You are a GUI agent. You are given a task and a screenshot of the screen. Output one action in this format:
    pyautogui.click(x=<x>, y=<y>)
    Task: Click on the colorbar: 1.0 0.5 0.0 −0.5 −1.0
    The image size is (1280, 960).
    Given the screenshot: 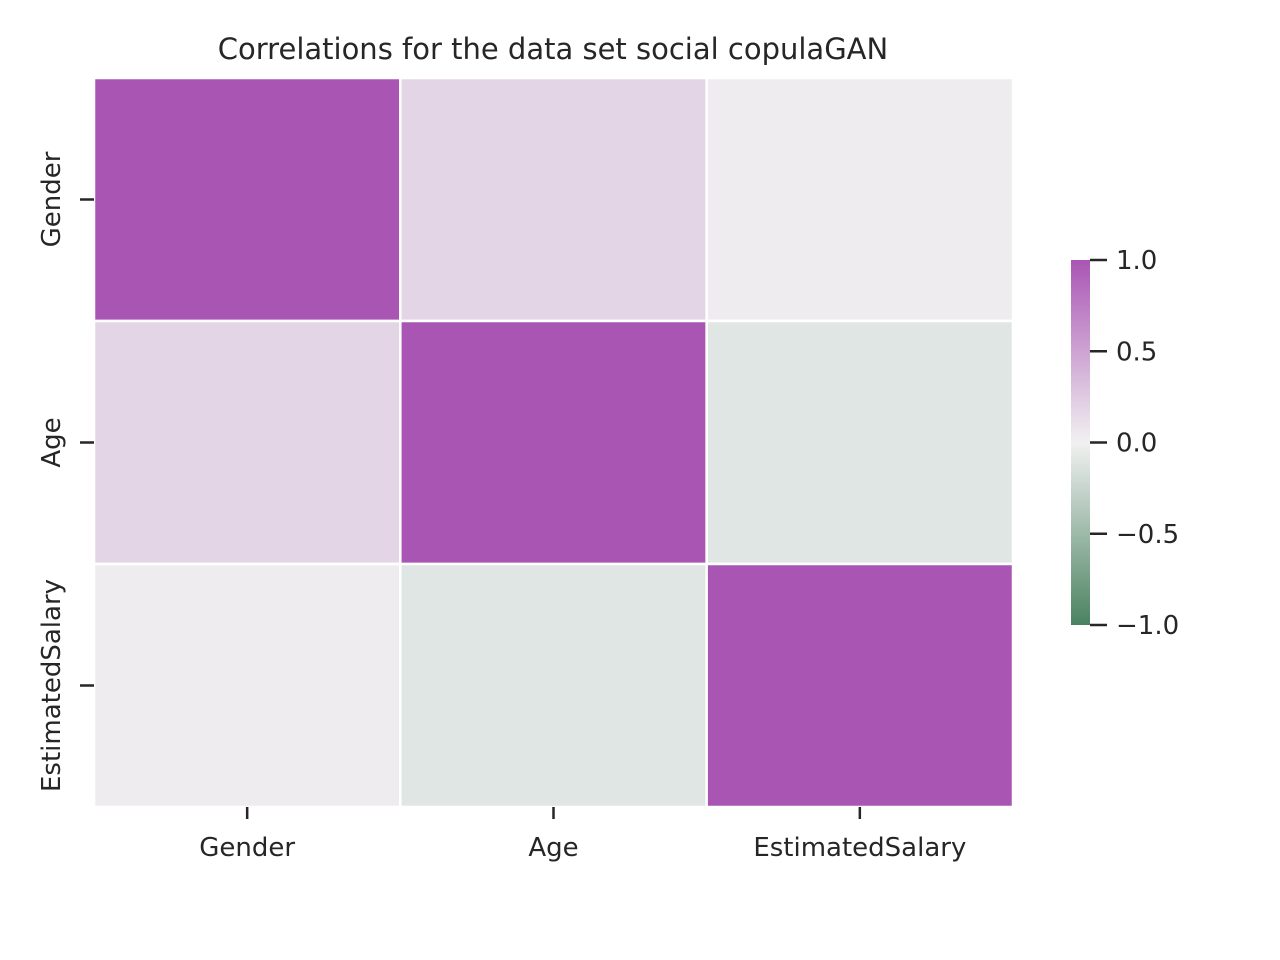 What is the action you would take?
    pyautogui.click(x=1125, y=443)
    